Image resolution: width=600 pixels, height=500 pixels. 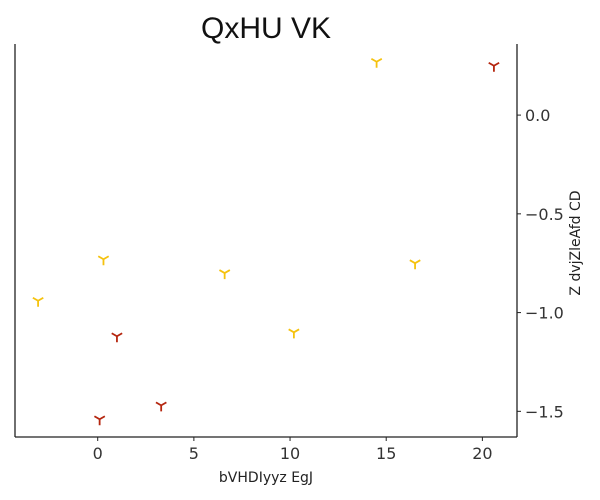 I want to click on y-axis-label: Z dvjZleAfd CD, so click(x=576, y=242).